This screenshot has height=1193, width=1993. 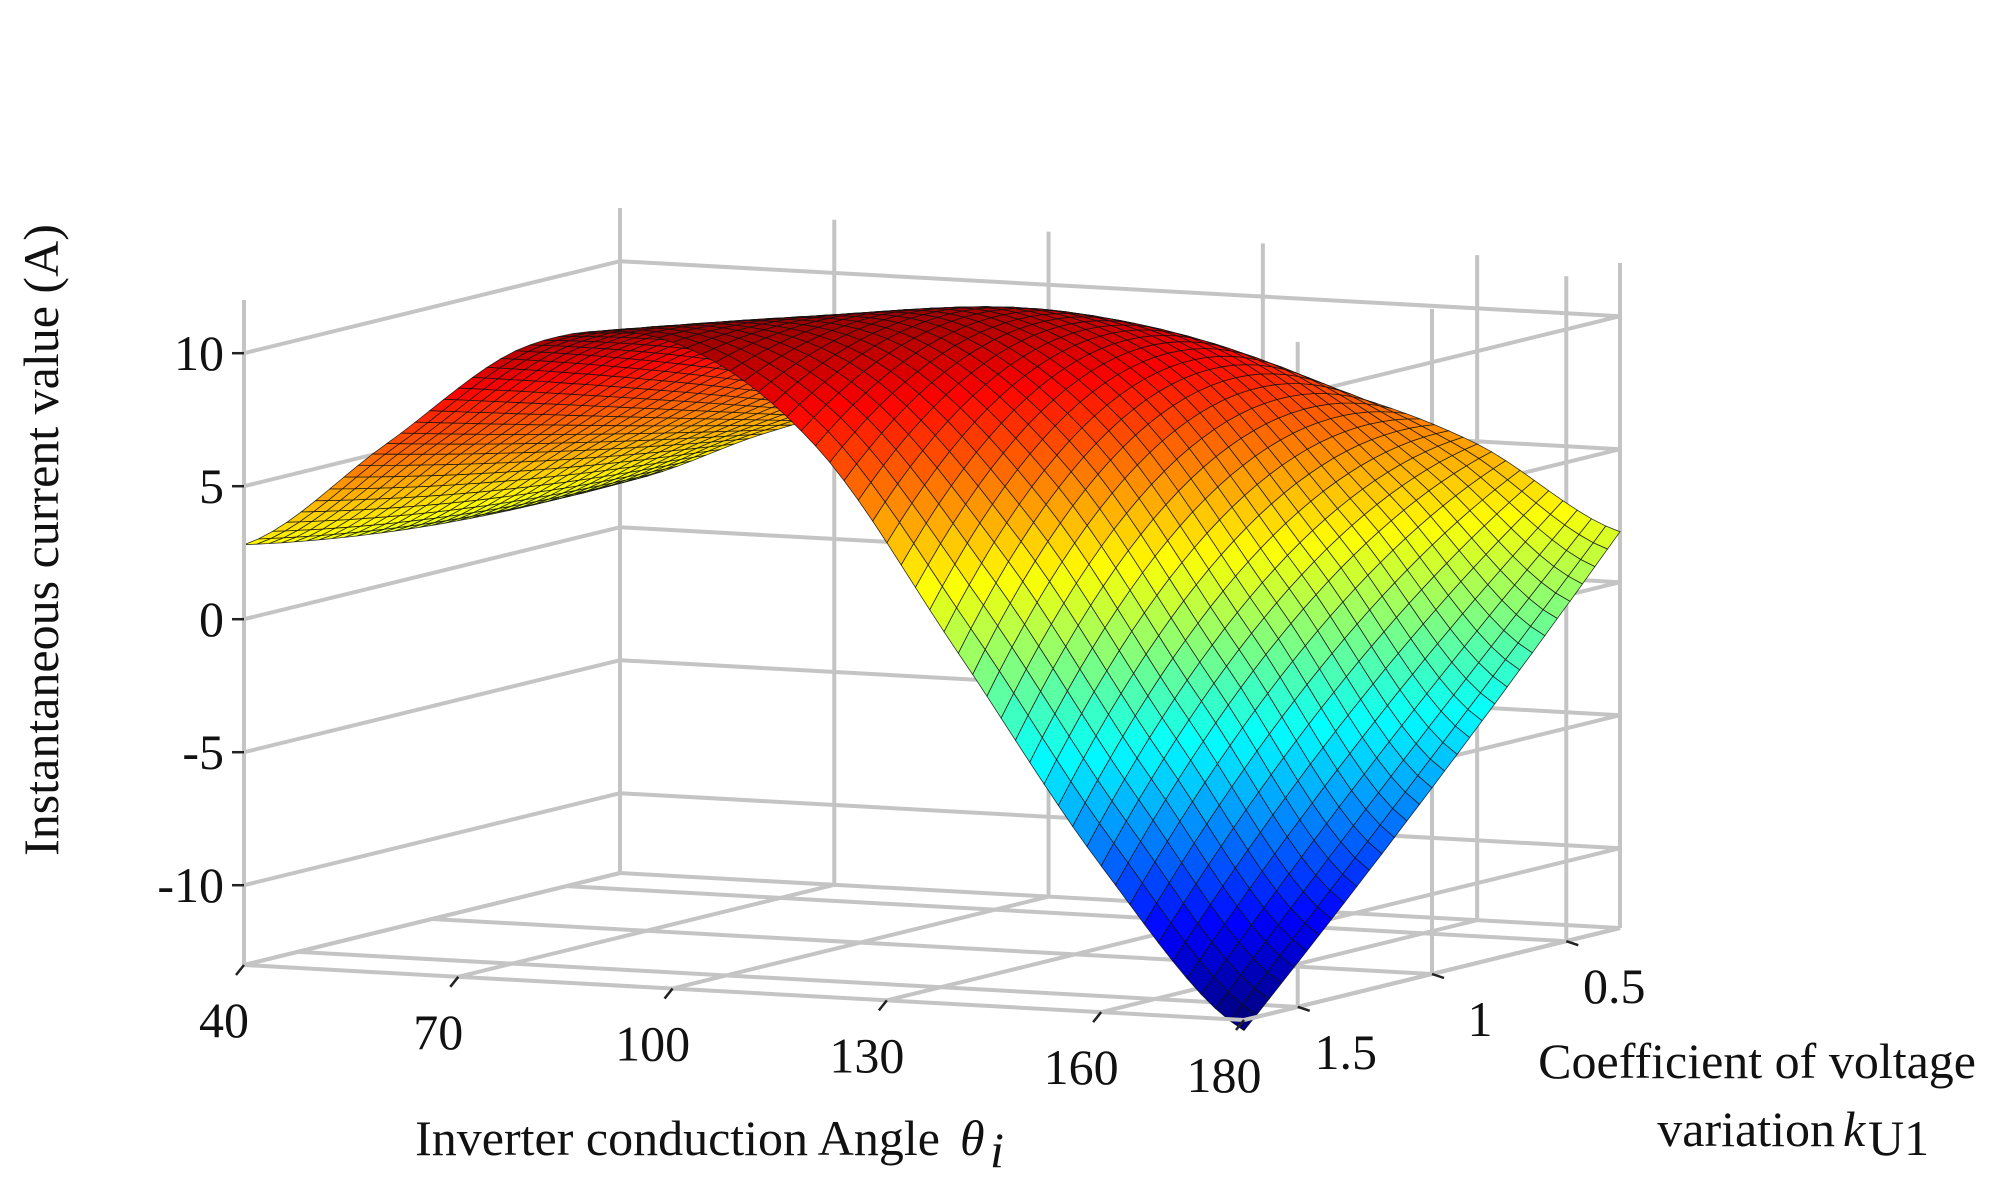 I want to click on floor-edge-back, so click(x=1120, y=900).